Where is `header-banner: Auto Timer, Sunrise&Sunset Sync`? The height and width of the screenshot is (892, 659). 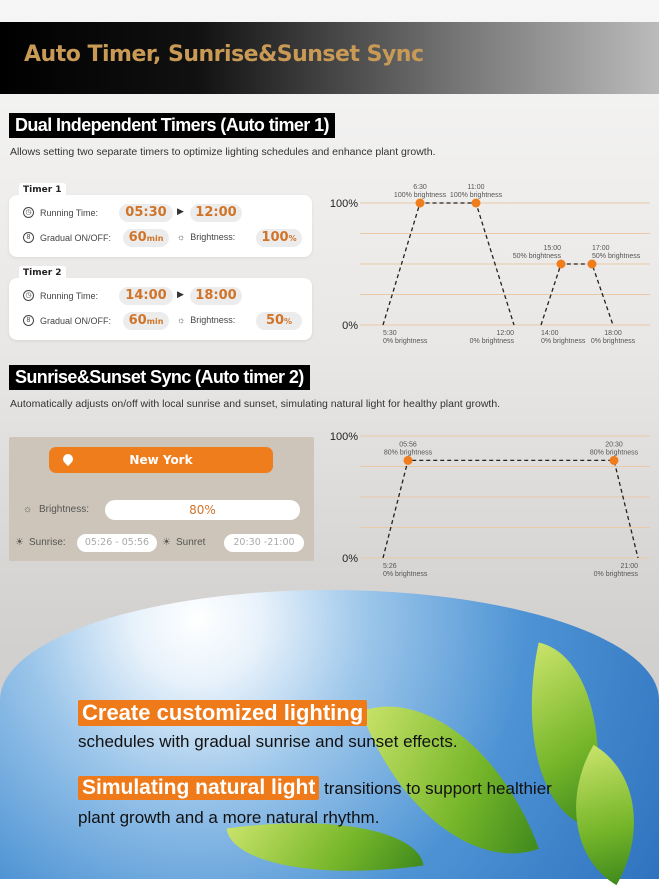
header-banner: Auto Timer, Sunrise&Sunset Sync is located at coordinates (329, 58).